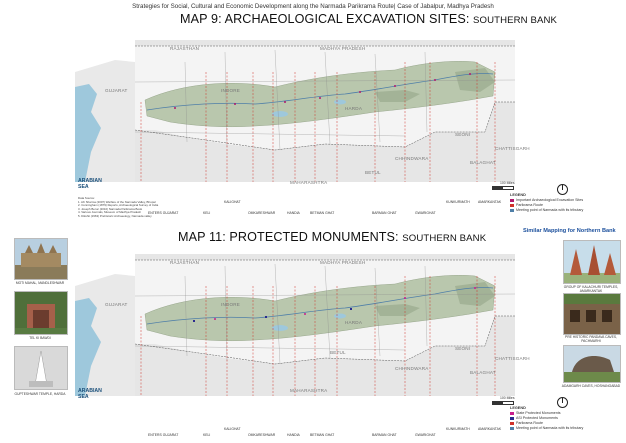 Image resolution: width=626 pixels, height=443 pixels. Describe the element at coordinates (507, 183) in the screenshot. I see `map9-scale-label: 100 Miles` at that location.